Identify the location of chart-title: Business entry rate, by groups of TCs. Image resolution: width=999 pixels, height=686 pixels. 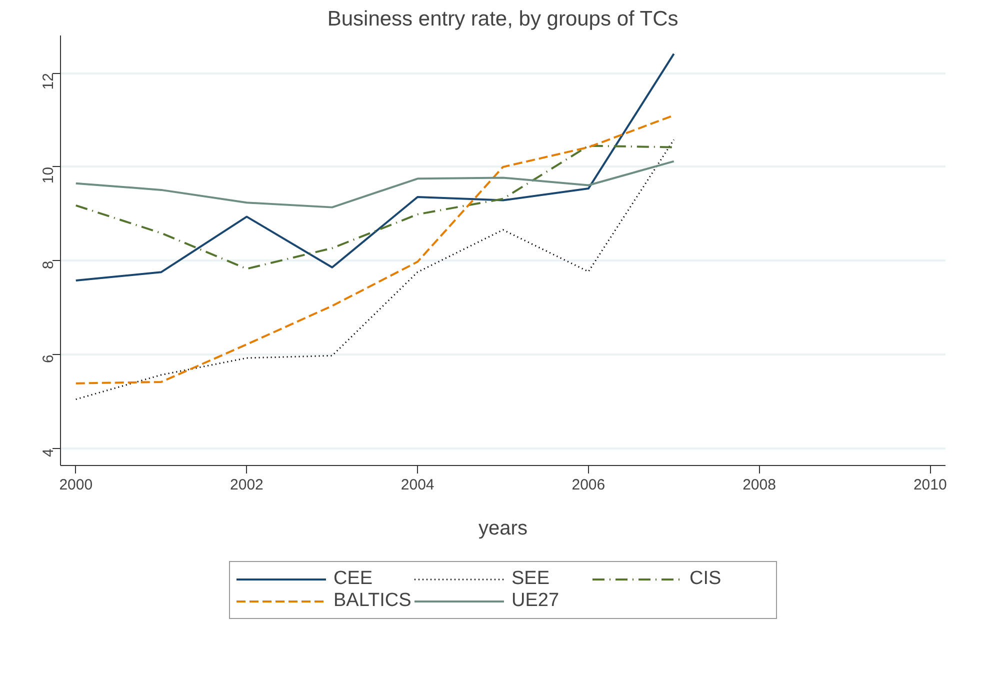
(502, 19).